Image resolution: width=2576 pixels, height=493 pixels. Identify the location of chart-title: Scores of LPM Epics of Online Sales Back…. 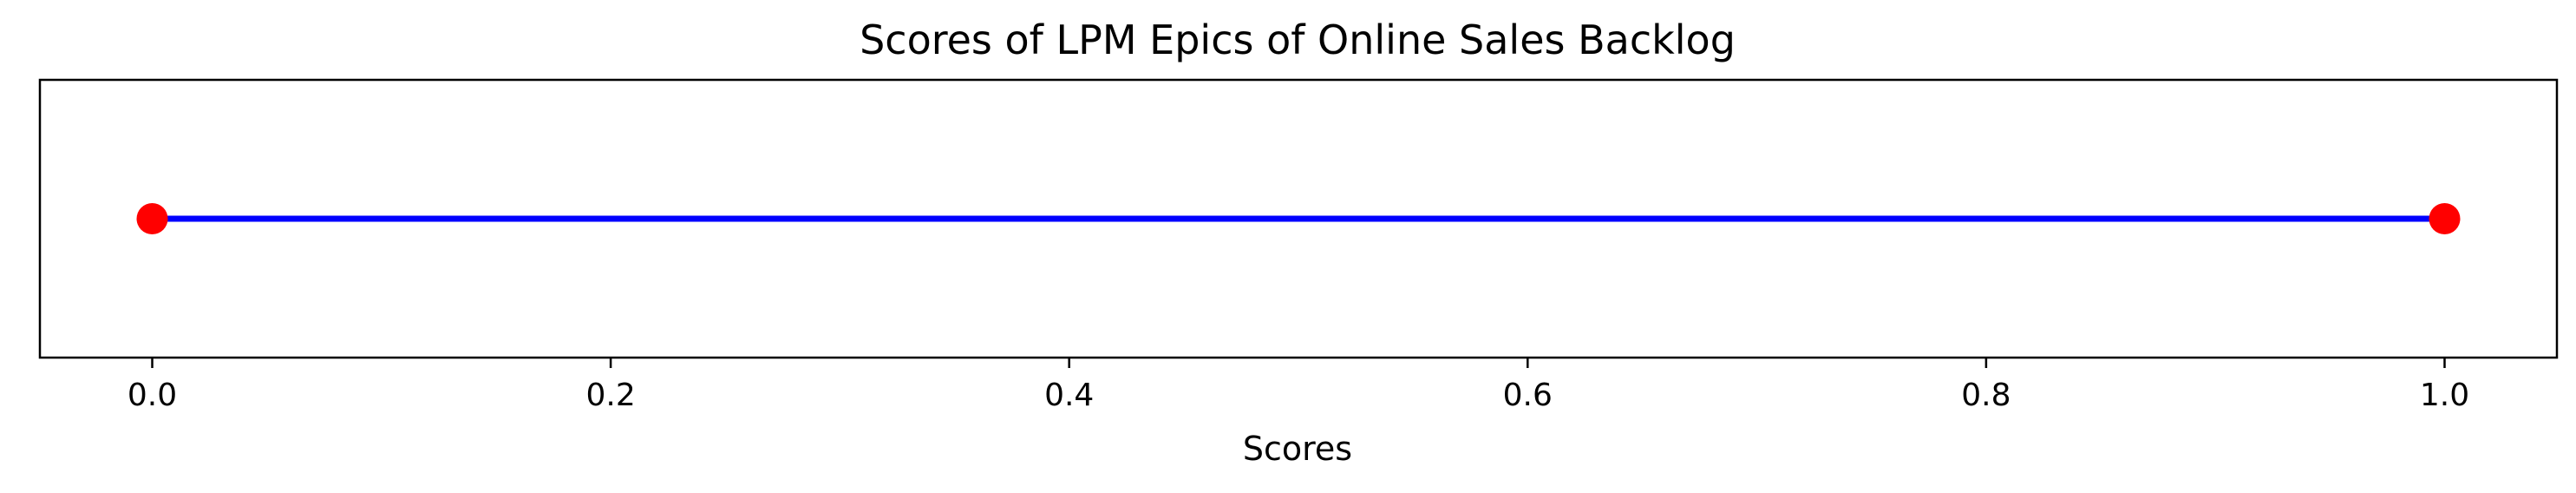
(1298, 40).